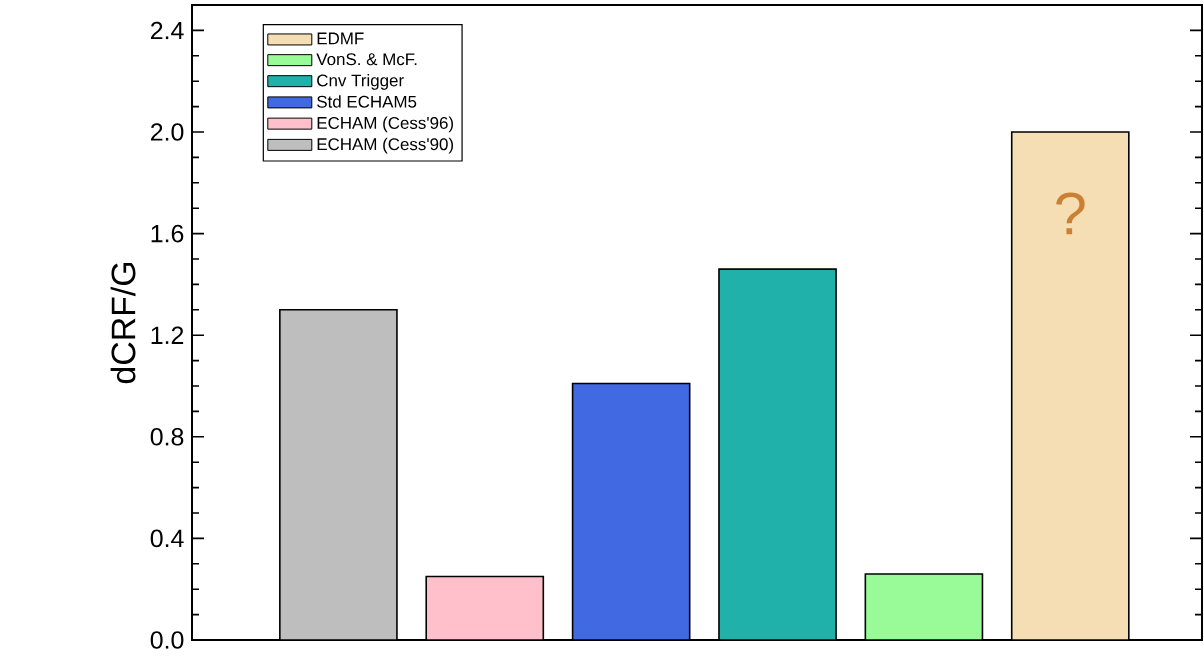 Image resolution: width=1204 pixels, height=657 pixels. What do you see at coordinates (167, 30) in the screenshot?
I see `y-tick-label: 2.4` at bounding box center [167, 30].